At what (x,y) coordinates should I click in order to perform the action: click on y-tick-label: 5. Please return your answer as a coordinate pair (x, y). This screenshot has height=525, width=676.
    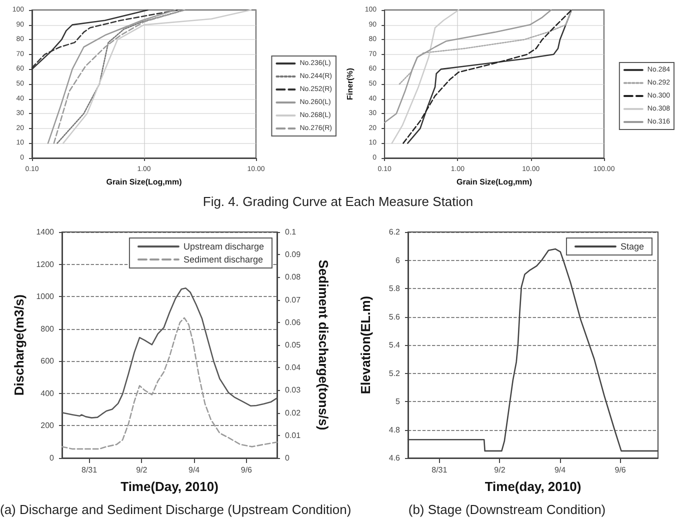
    Looking at the image, I should click on (398, 401).